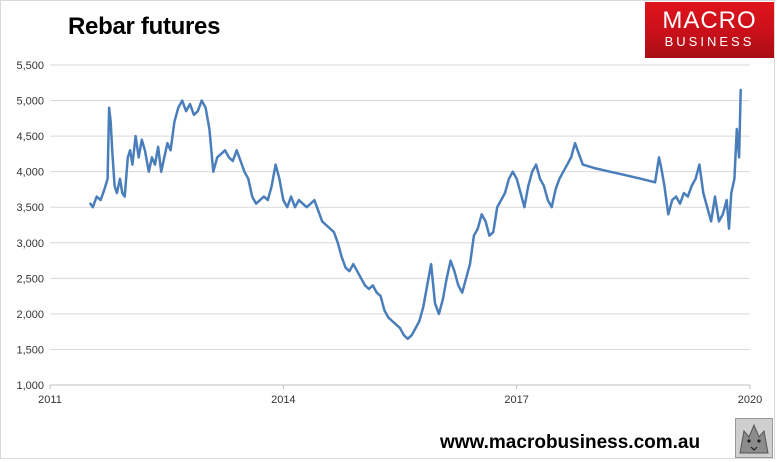 This screenshot has height=462, width=777. Describe the element at coordinates (30, 137) in the screenshot. I see `y-tick-label: 4,500` at that location.